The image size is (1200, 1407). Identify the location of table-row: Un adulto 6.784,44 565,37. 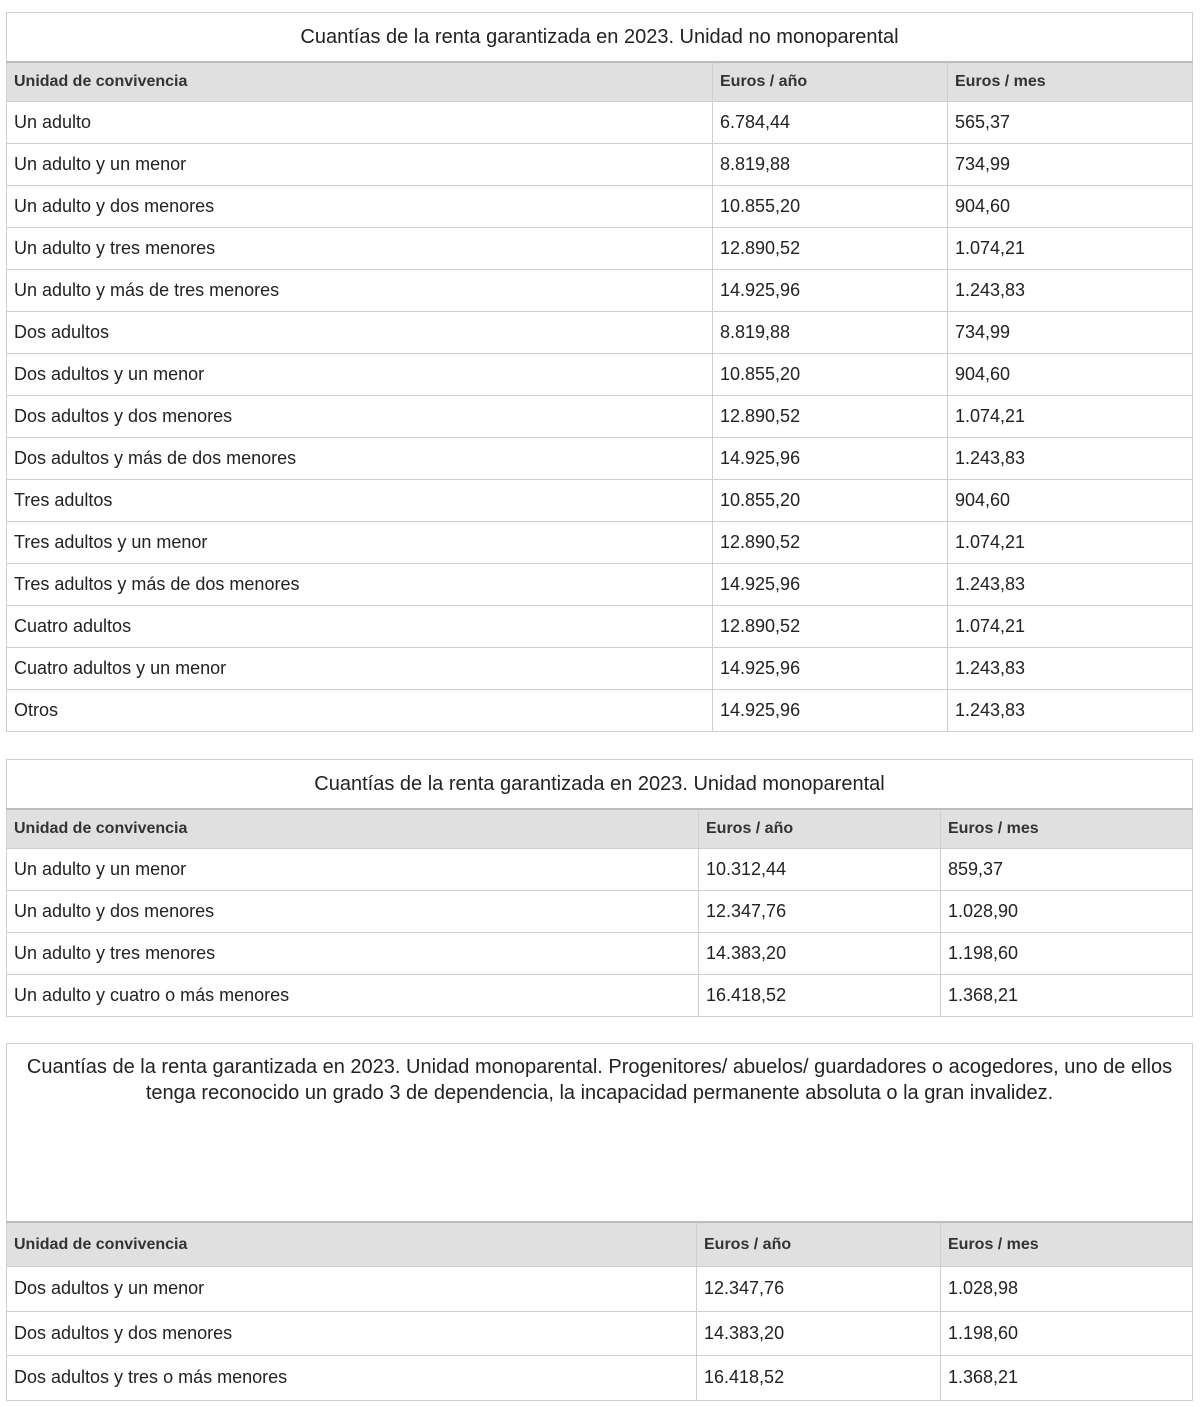
(599, 122).